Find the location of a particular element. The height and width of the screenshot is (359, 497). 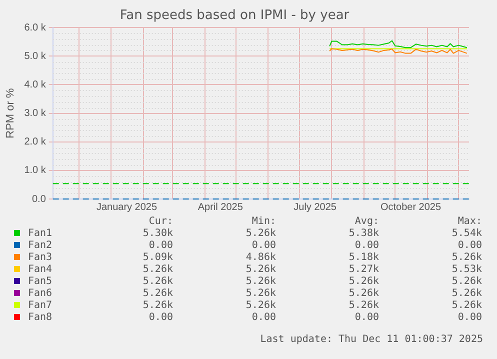

y-tick-label: 0.0 is located at coordinates (39, 199).